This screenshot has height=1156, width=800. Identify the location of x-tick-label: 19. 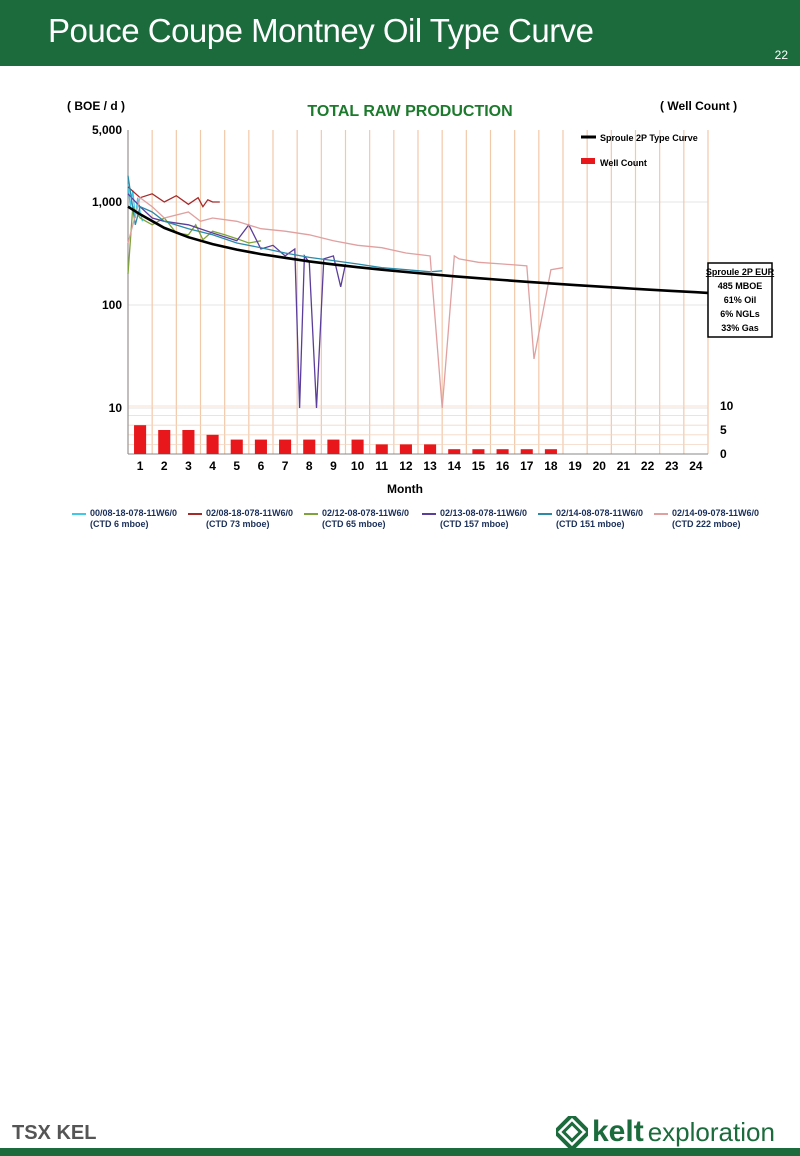
(575, 466).